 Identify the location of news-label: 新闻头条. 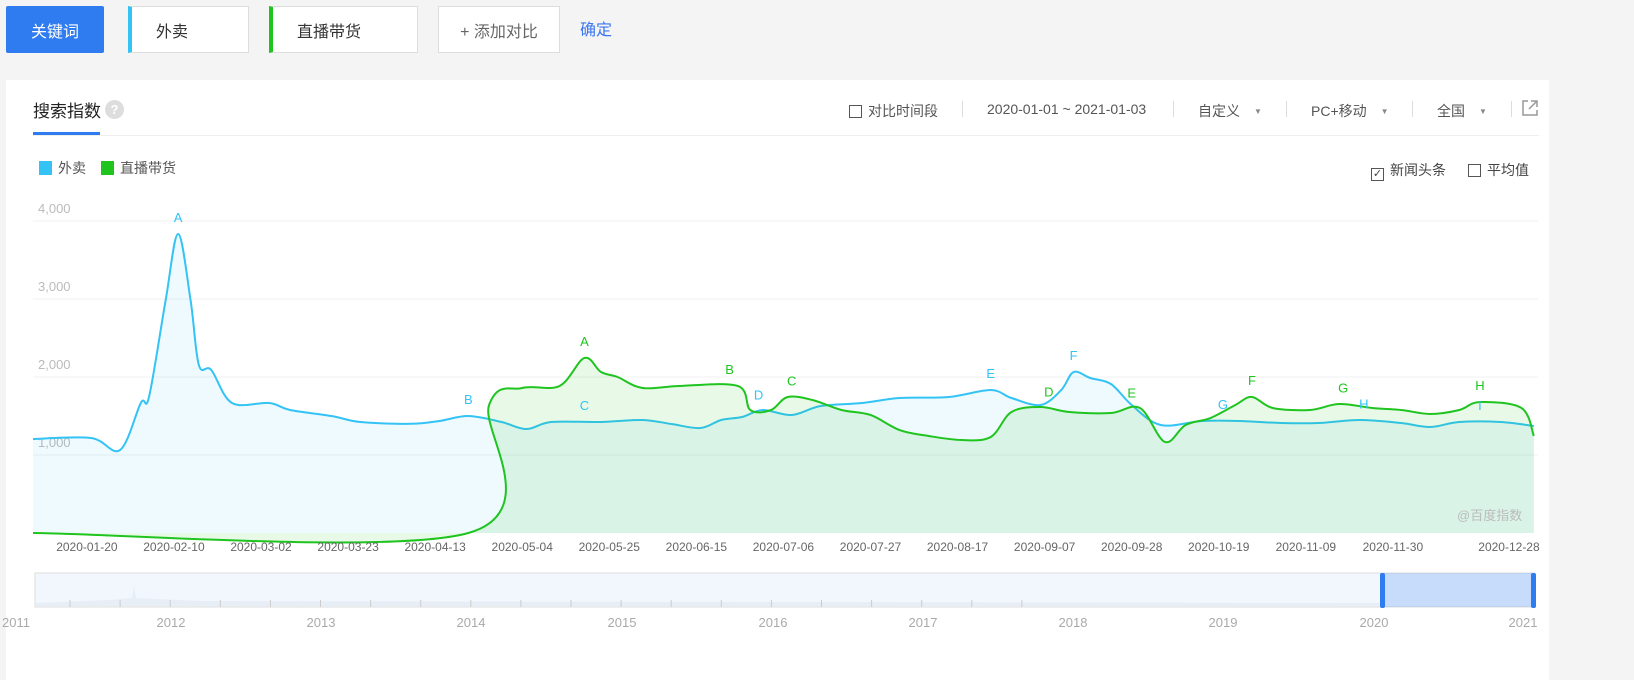
(1418, 170).